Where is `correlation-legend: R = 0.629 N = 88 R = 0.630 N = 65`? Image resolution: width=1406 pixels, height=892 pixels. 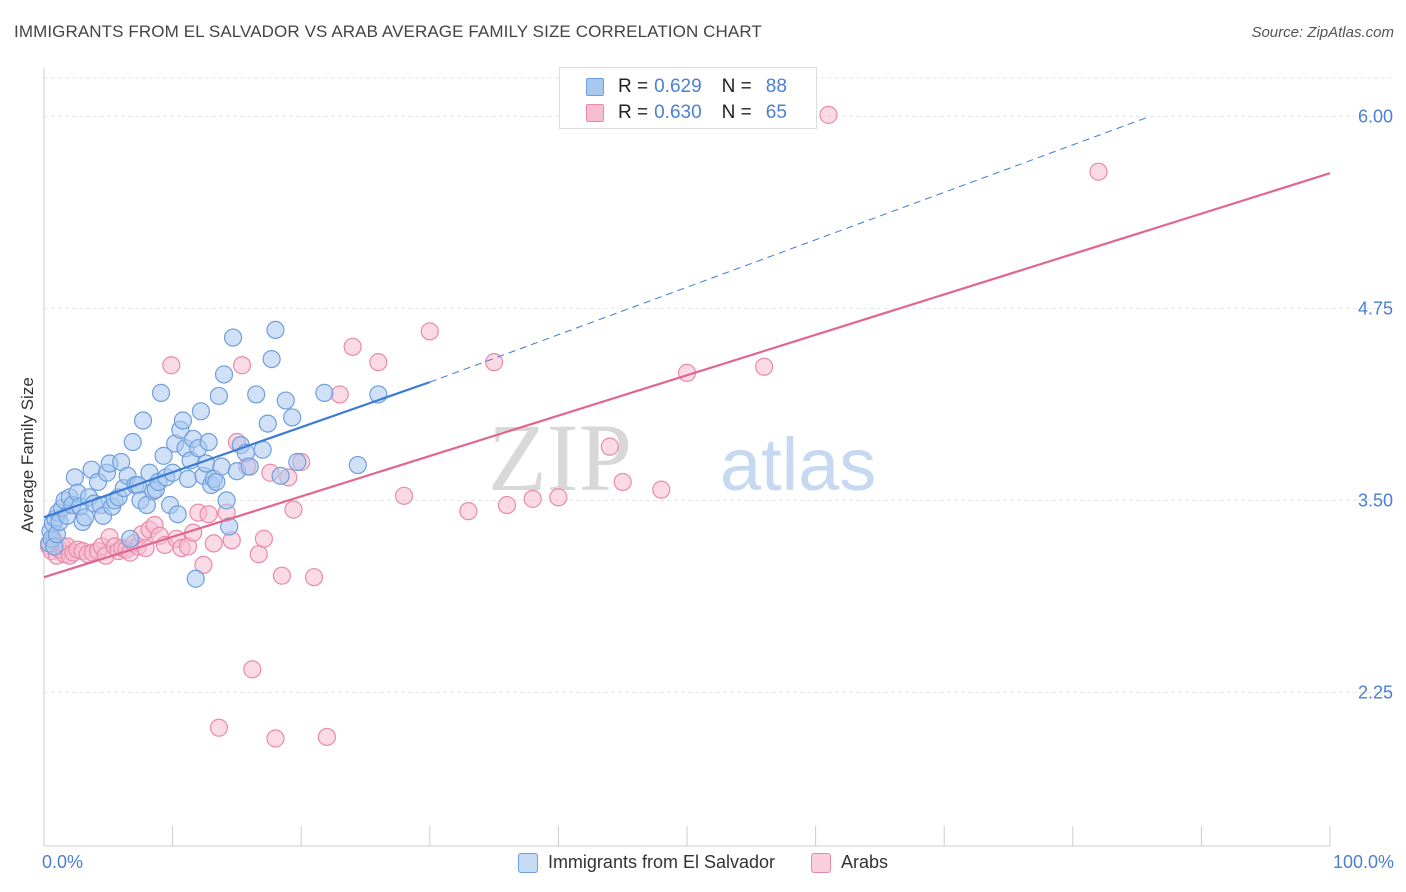 correlation-legend: R = 0.629 N = 88 R = 0.630 N = 65 is located at coordinates (688, 98).